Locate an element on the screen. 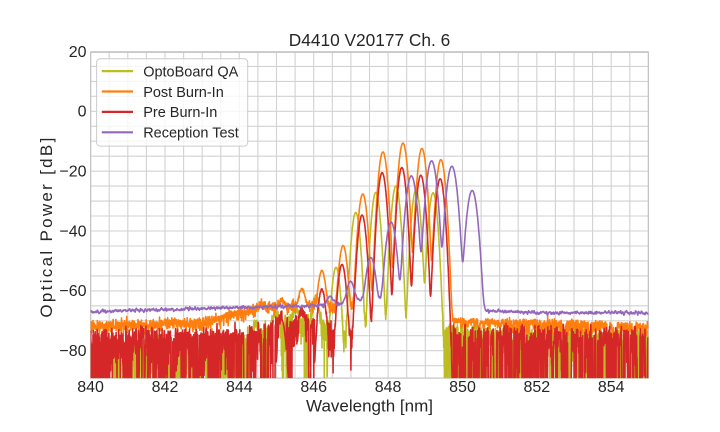 Image resolution: width=720 pixels, height=432 pixels. svg-text: −20 is located at coordinates (72, 172).